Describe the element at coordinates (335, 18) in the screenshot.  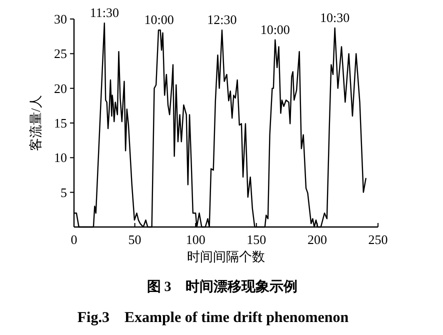
I see `annotation: 10:30` at that location.